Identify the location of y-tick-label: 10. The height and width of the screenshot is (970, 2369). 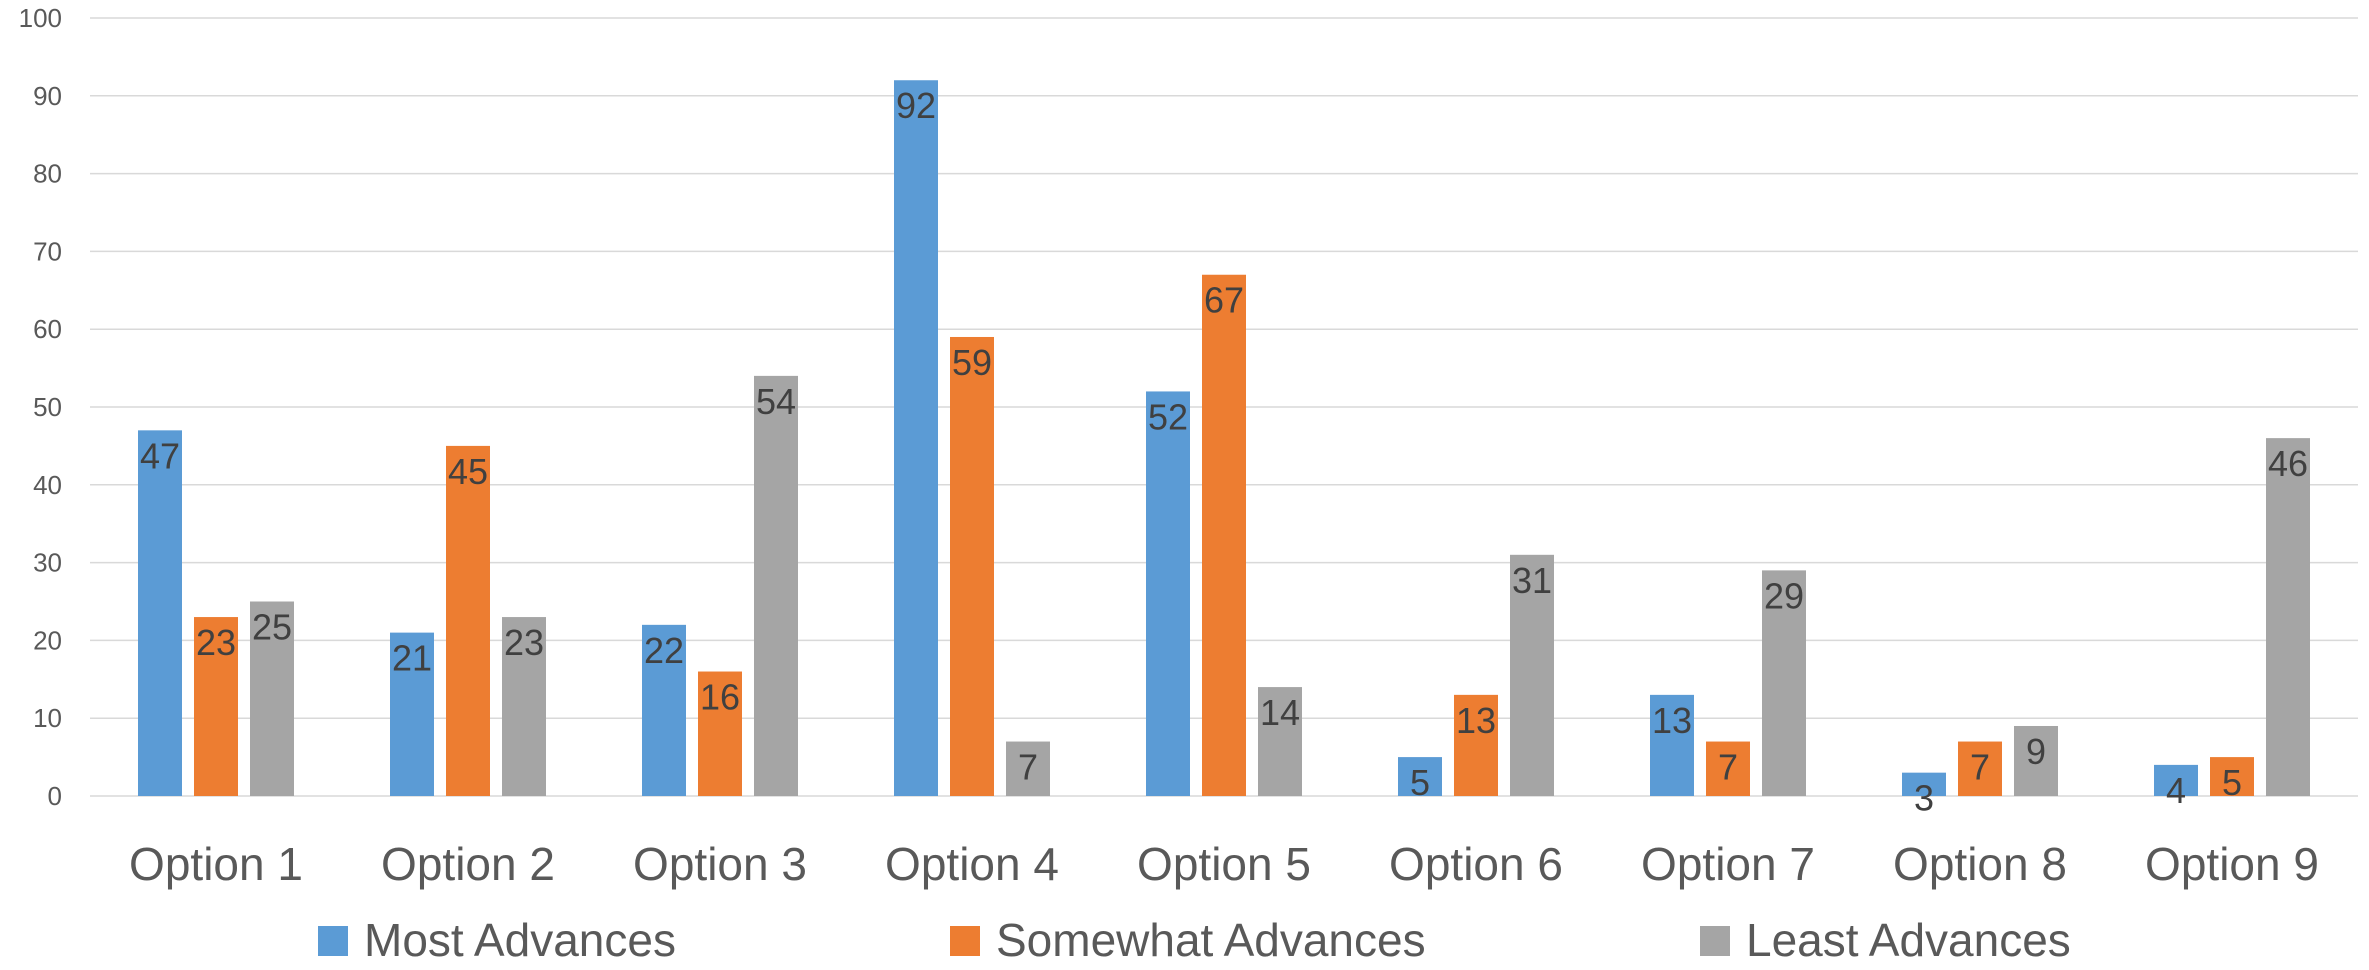
(47, 718).